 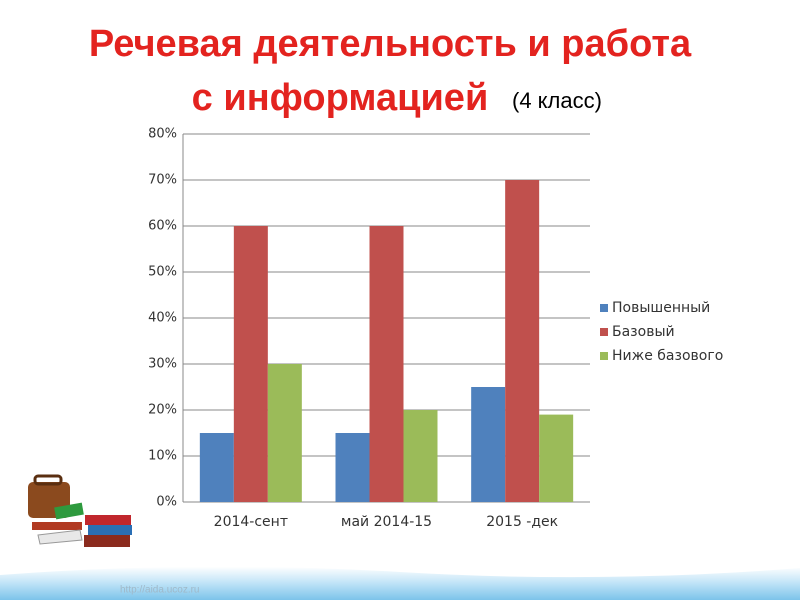 What do you see at coordinates (557, 100) in the screenshot?
I see `chart-subtitle: (4 класс)` at bounding box center [557, 100].